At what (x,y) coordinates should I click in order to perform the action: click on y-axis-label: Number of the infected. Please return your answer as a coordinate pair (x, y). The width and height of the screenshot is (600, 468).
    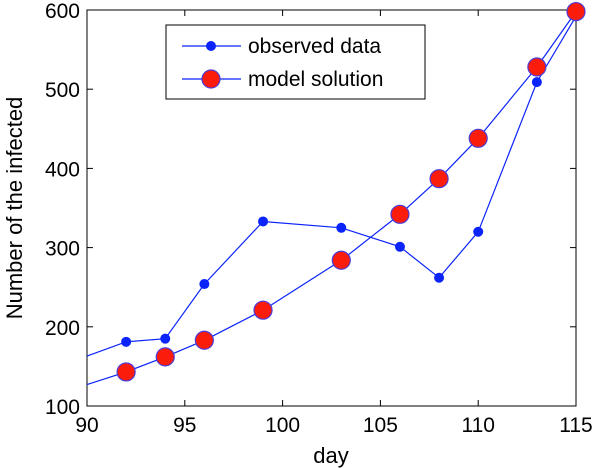
    Looking at the image, I should click on (14, 208).